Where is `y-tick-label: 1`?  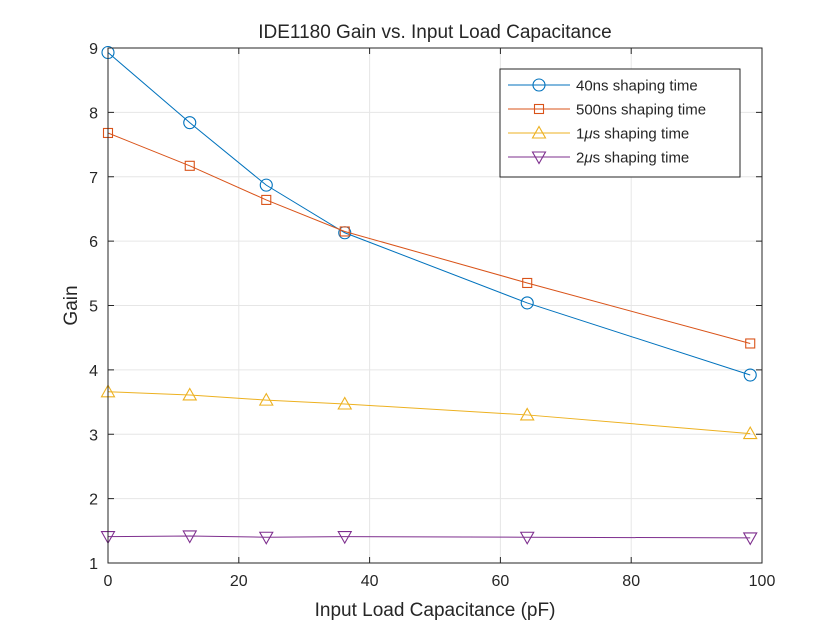 y-tick-label: 1 is located at coordinates (93, 564).